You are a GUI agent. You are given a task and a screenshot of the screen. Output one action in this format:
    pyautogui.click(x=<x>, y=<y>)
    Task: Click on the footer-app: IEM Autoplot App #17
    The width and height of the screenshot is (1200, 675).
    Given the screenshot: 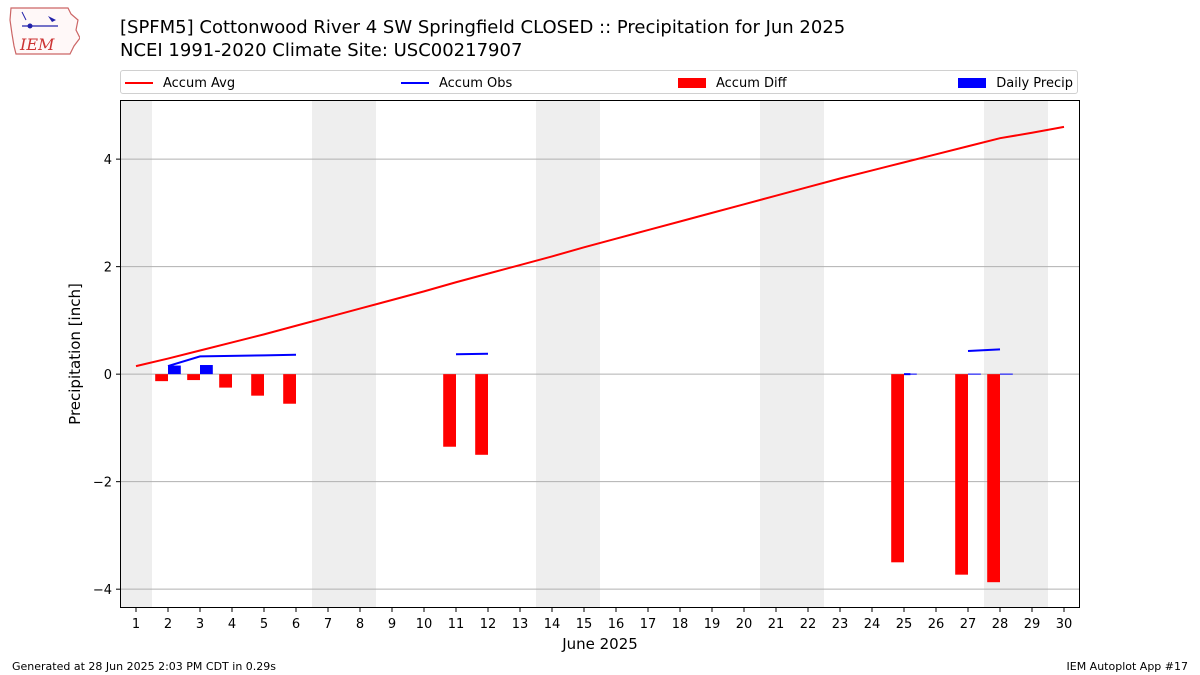 What is the action you would take?
    pyautogui.click(x=1127, y=666)
    